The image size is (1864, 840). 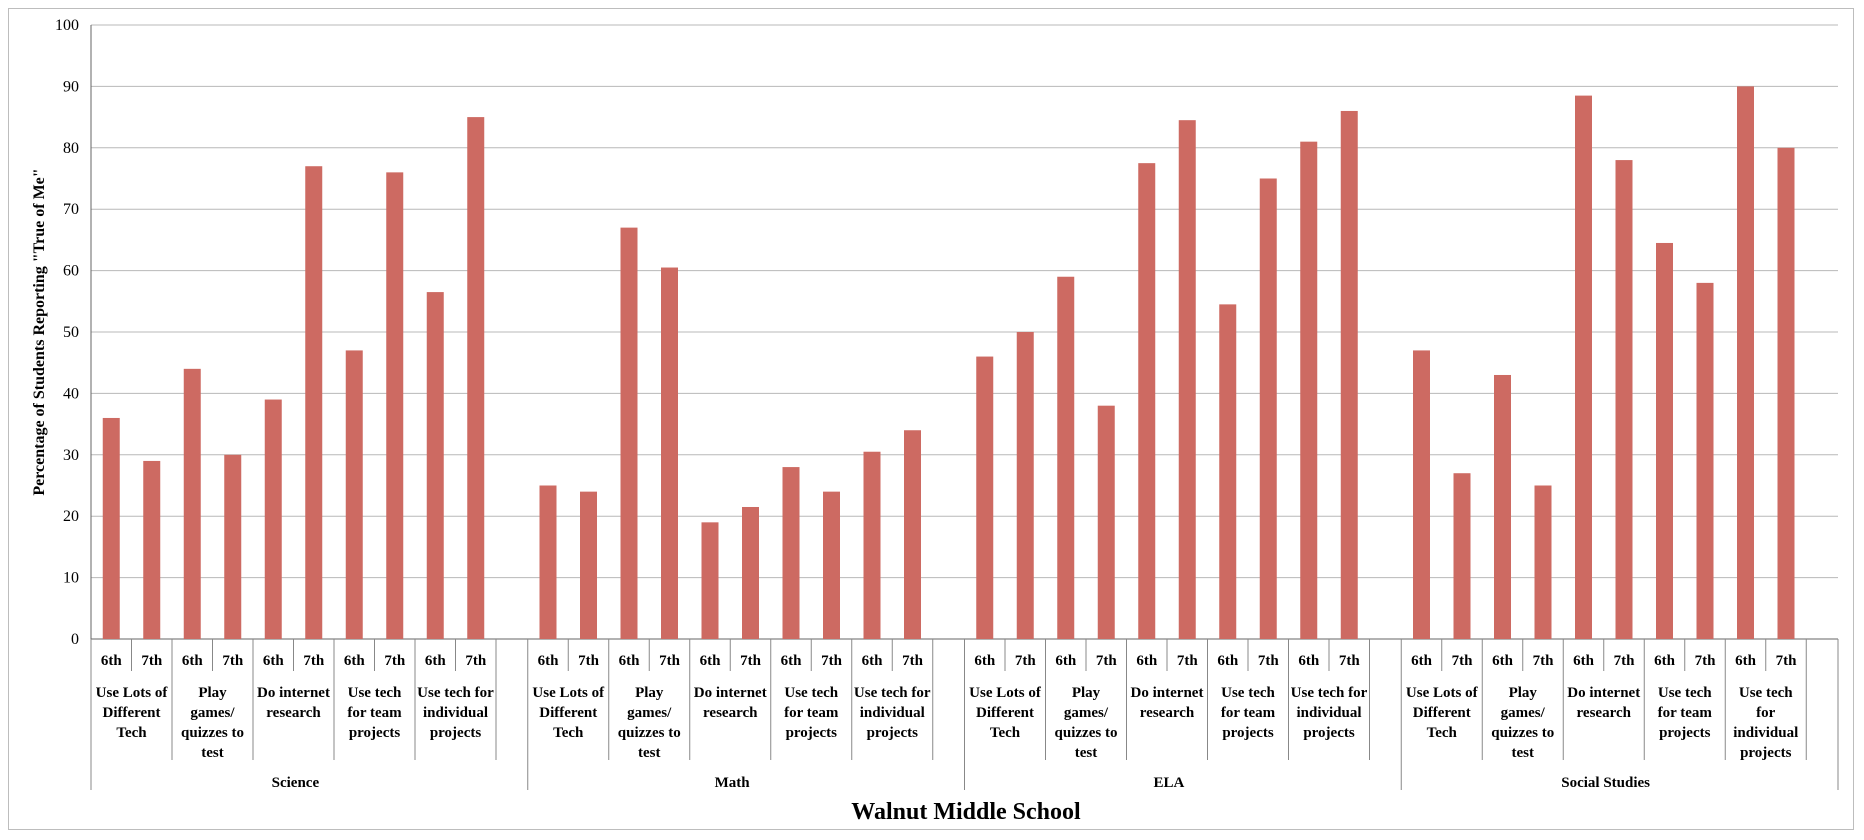 I want to click on y-tick-label: 10, so click(x=71, y=578).